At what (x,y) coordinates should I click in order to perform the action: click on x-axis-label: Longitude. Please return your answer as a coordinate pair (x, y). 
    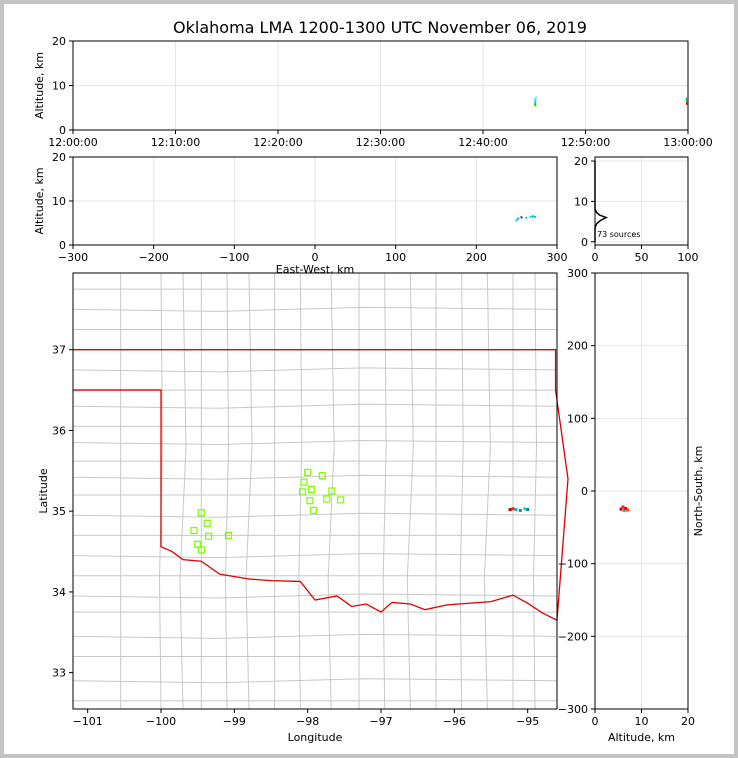
    Looking at the image, I should click on (315, 737).